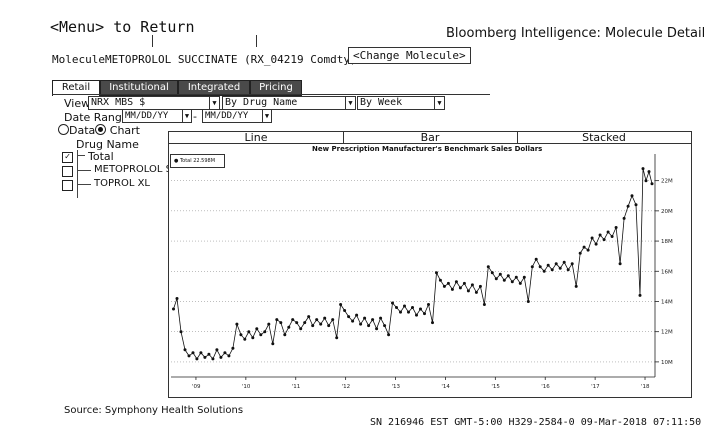  I want to click on chart-radio-label: Chart, so click(124, 130).